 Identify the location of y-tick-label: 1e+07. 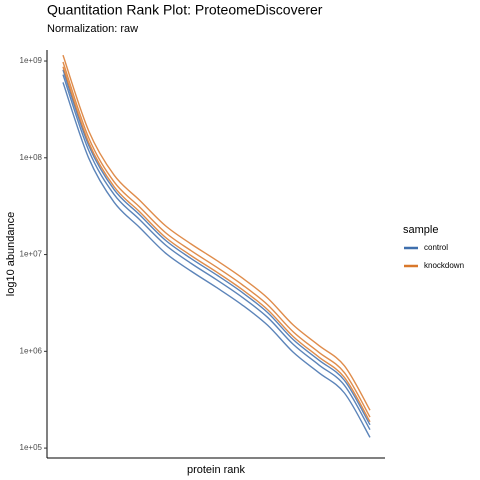
(31, 254).